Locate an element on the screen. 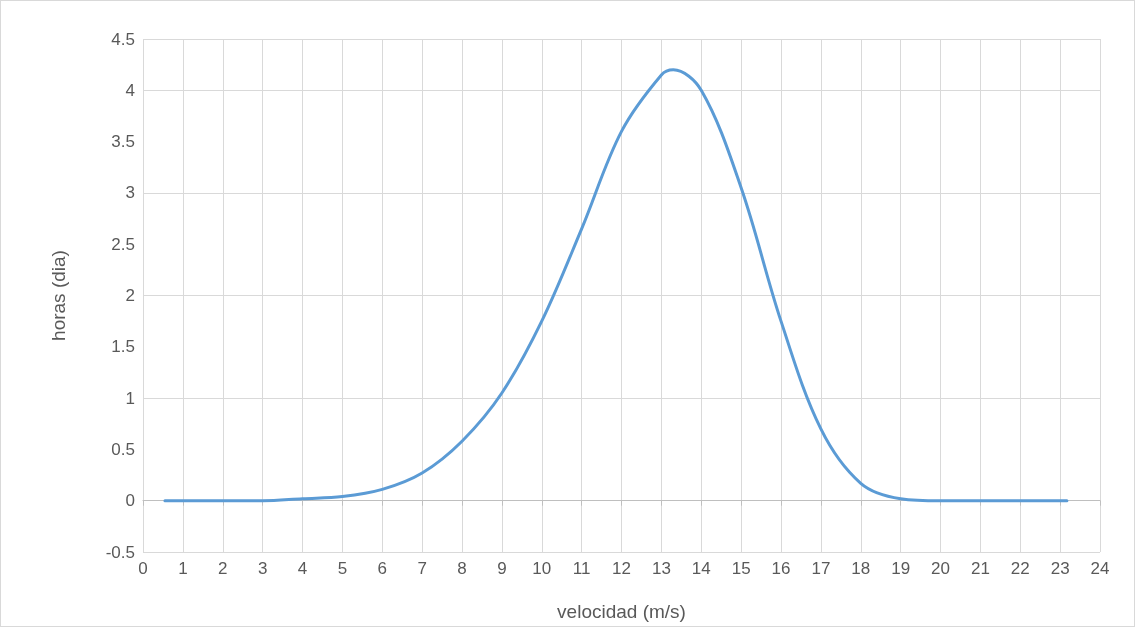  x-tick-label: 1 is located at coordinates (183, 568).